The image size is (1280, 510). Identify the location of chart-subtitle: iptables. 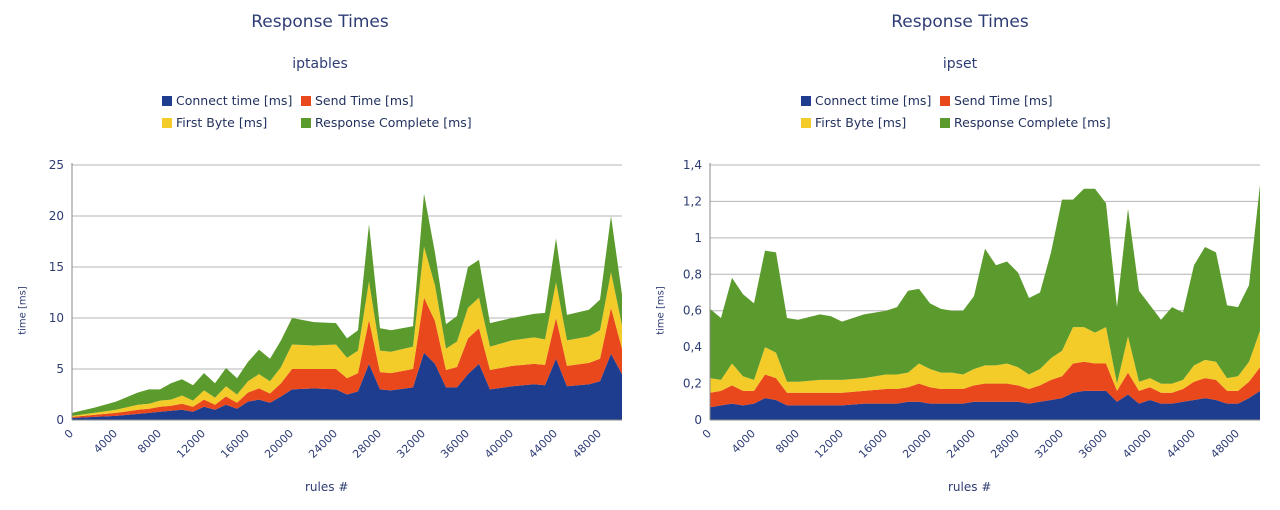
(320, 64).